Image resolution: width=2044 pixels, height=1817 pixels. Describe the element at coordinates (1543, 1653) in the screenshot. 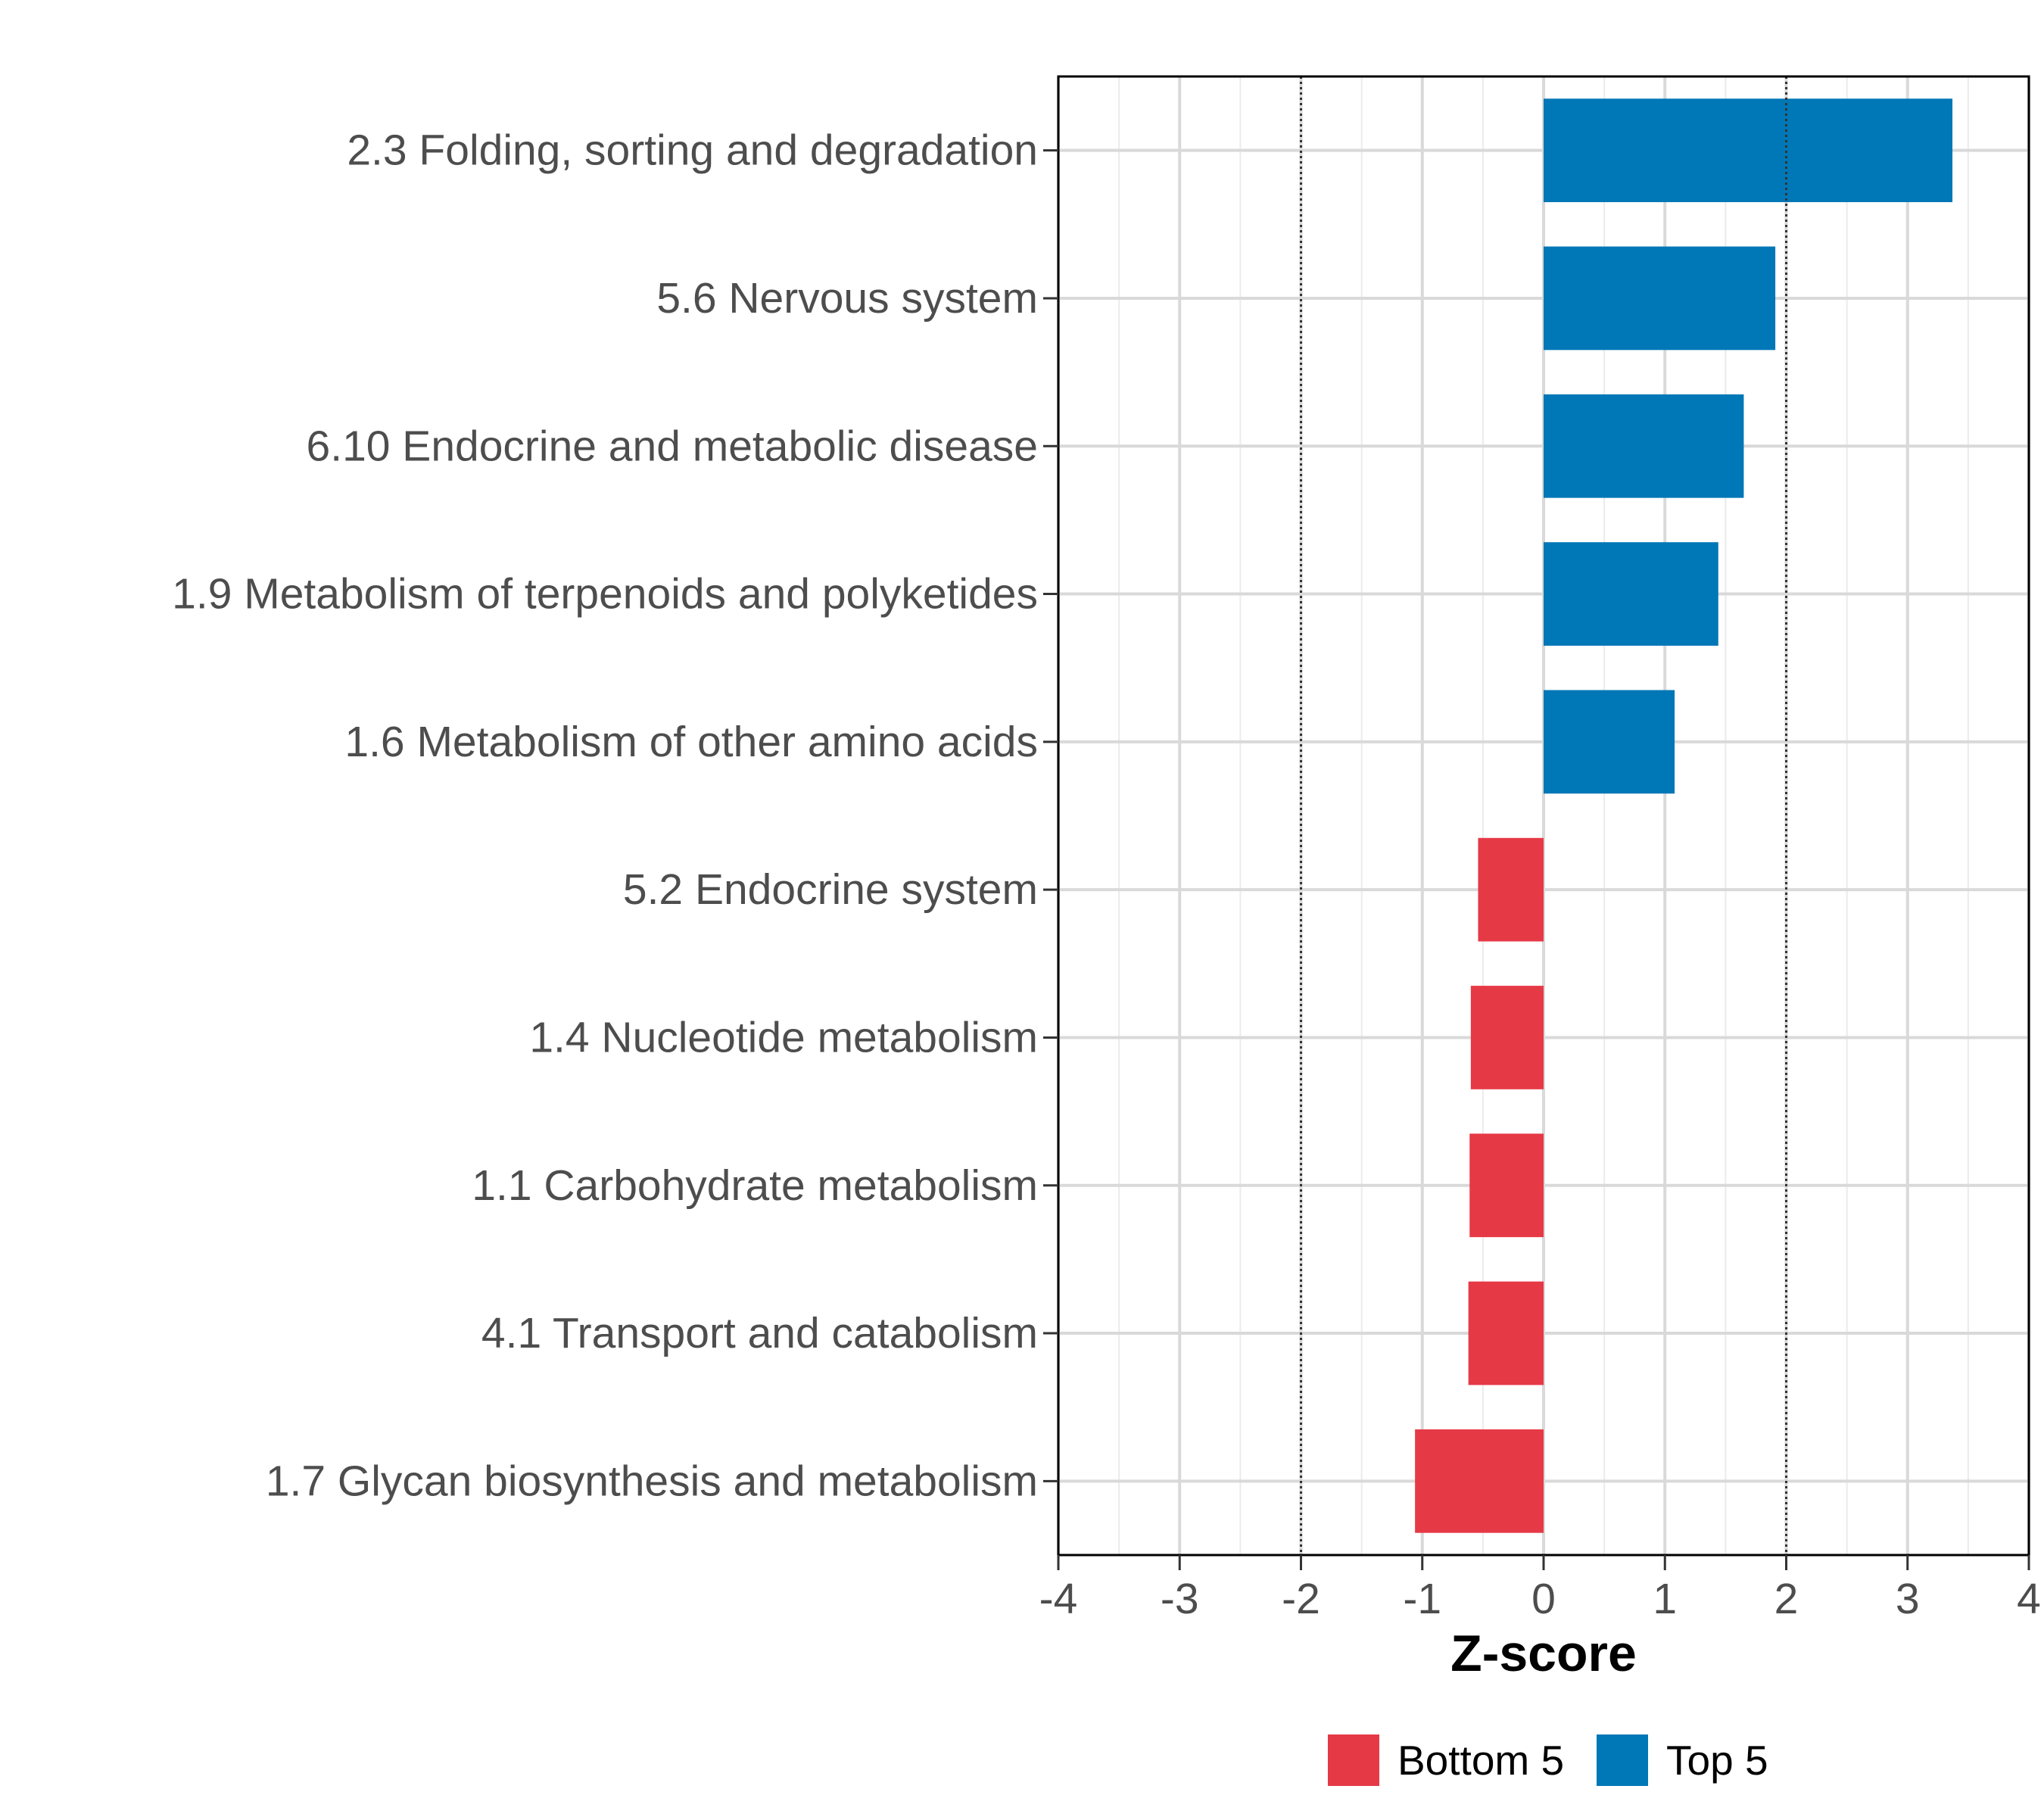

I see `x-axis-title: Z-score` at that location.